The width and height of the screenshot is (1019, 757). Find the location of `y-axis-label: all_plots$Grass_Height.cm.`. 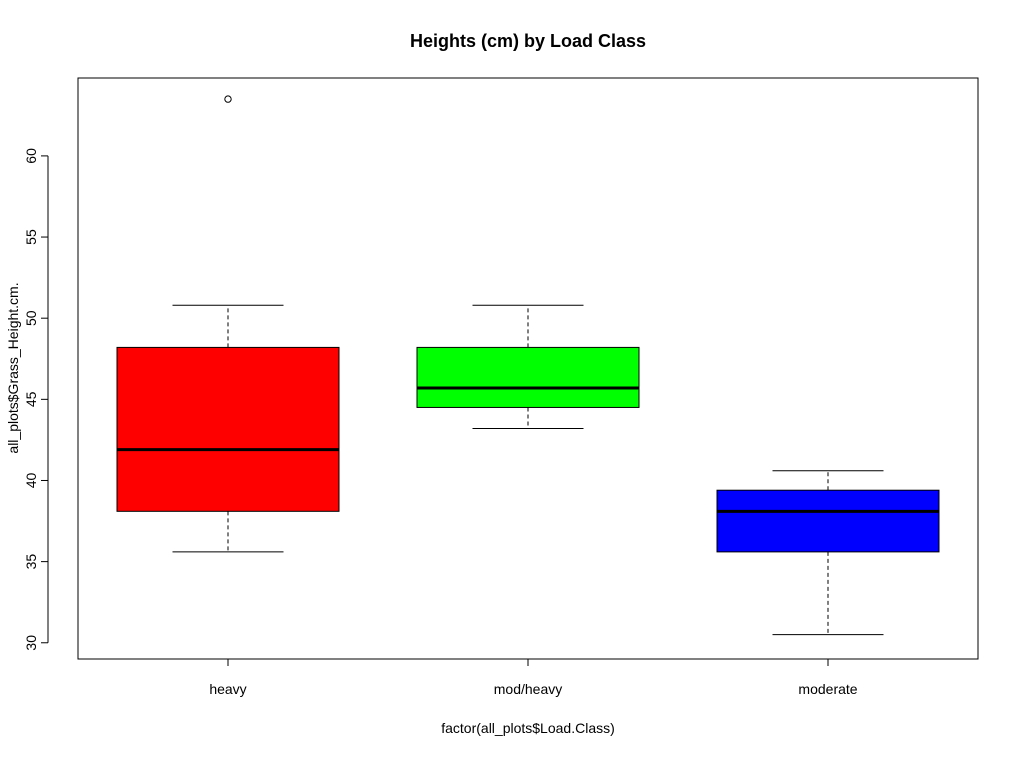

y-axis-label: all_plots$Grass_Height.cm. is located at coordinates (13, 367).